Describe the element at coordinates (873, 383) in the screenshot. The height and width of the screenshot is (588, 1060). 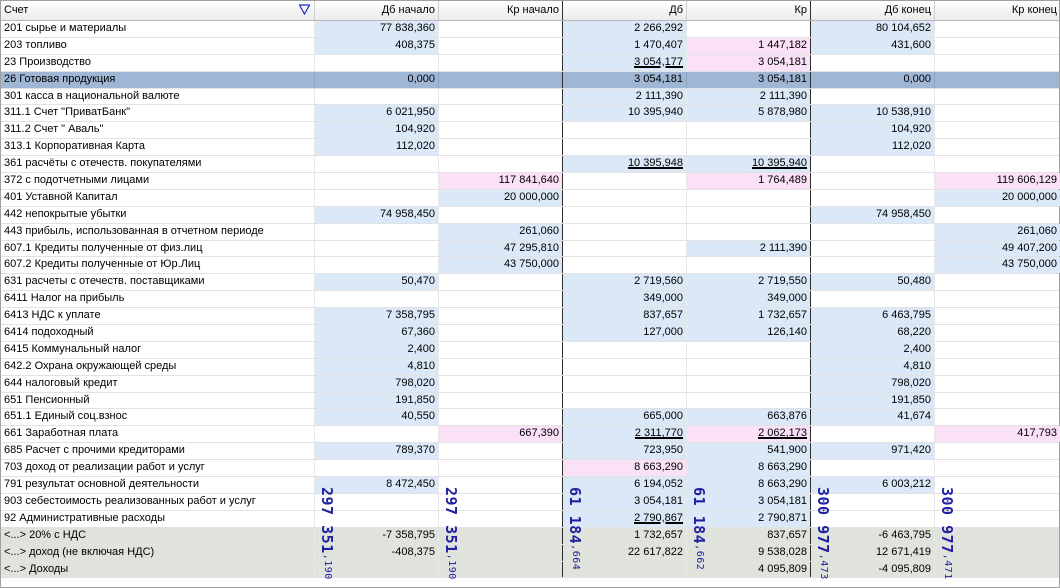
I see `cell-debit-end: 798,020` at that location.